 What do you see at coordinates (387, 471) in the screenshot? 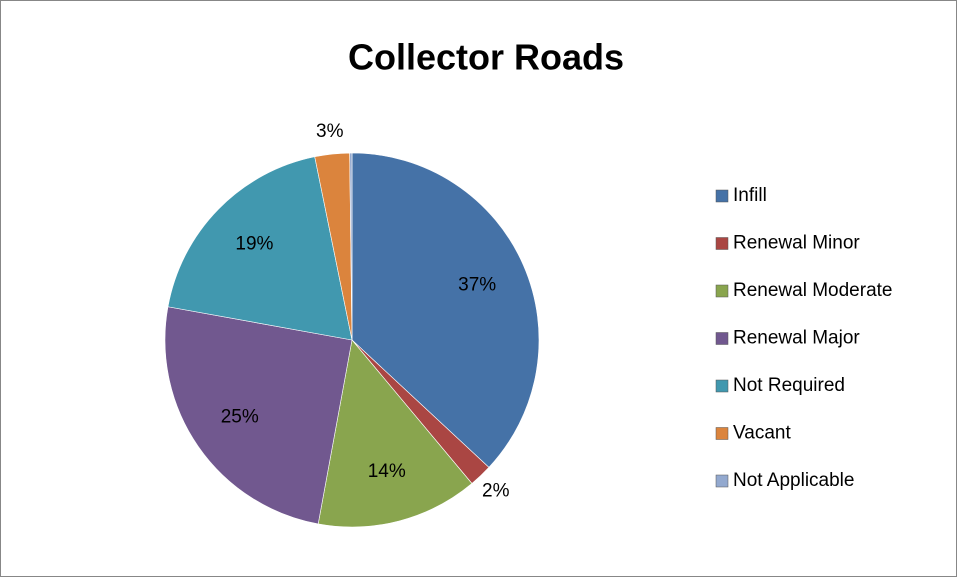
I see `data-label: 14%` at bounding box center [387, 471].